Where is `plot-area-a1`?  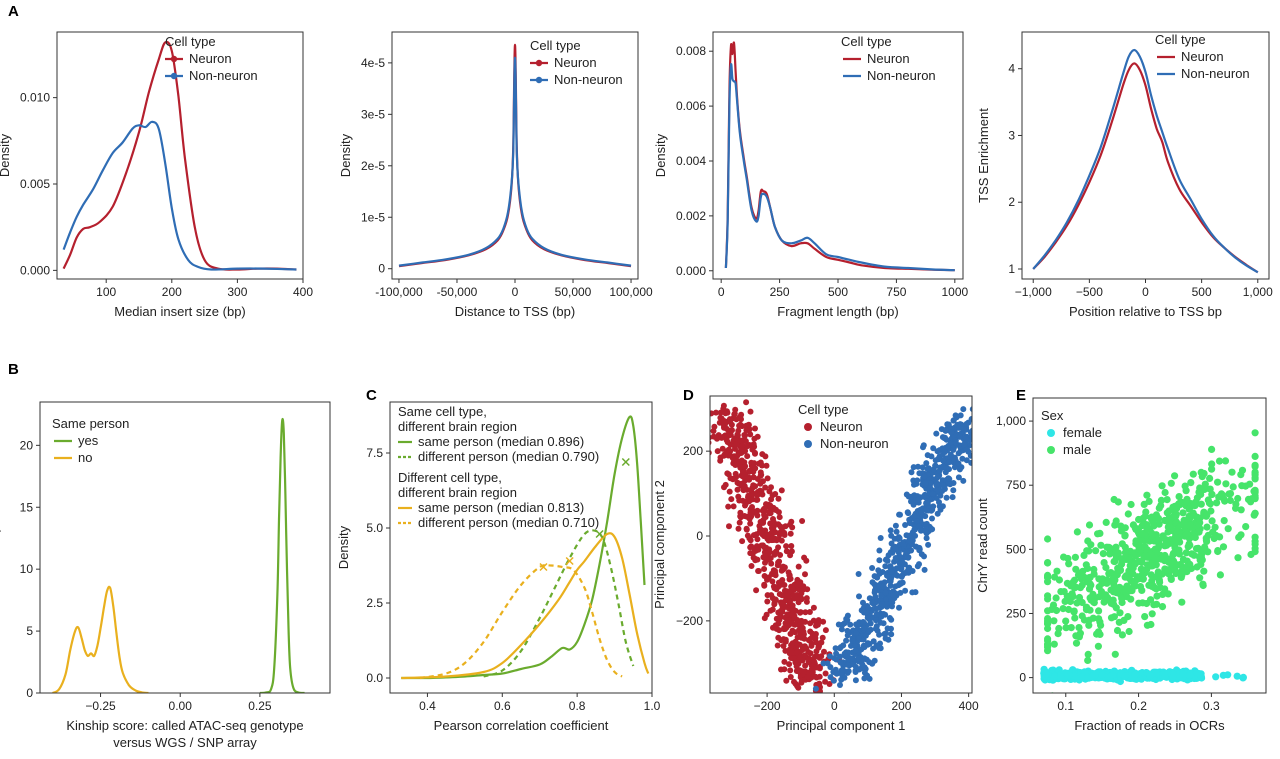
plot-area-a1 is located at coordinates (179, 155).